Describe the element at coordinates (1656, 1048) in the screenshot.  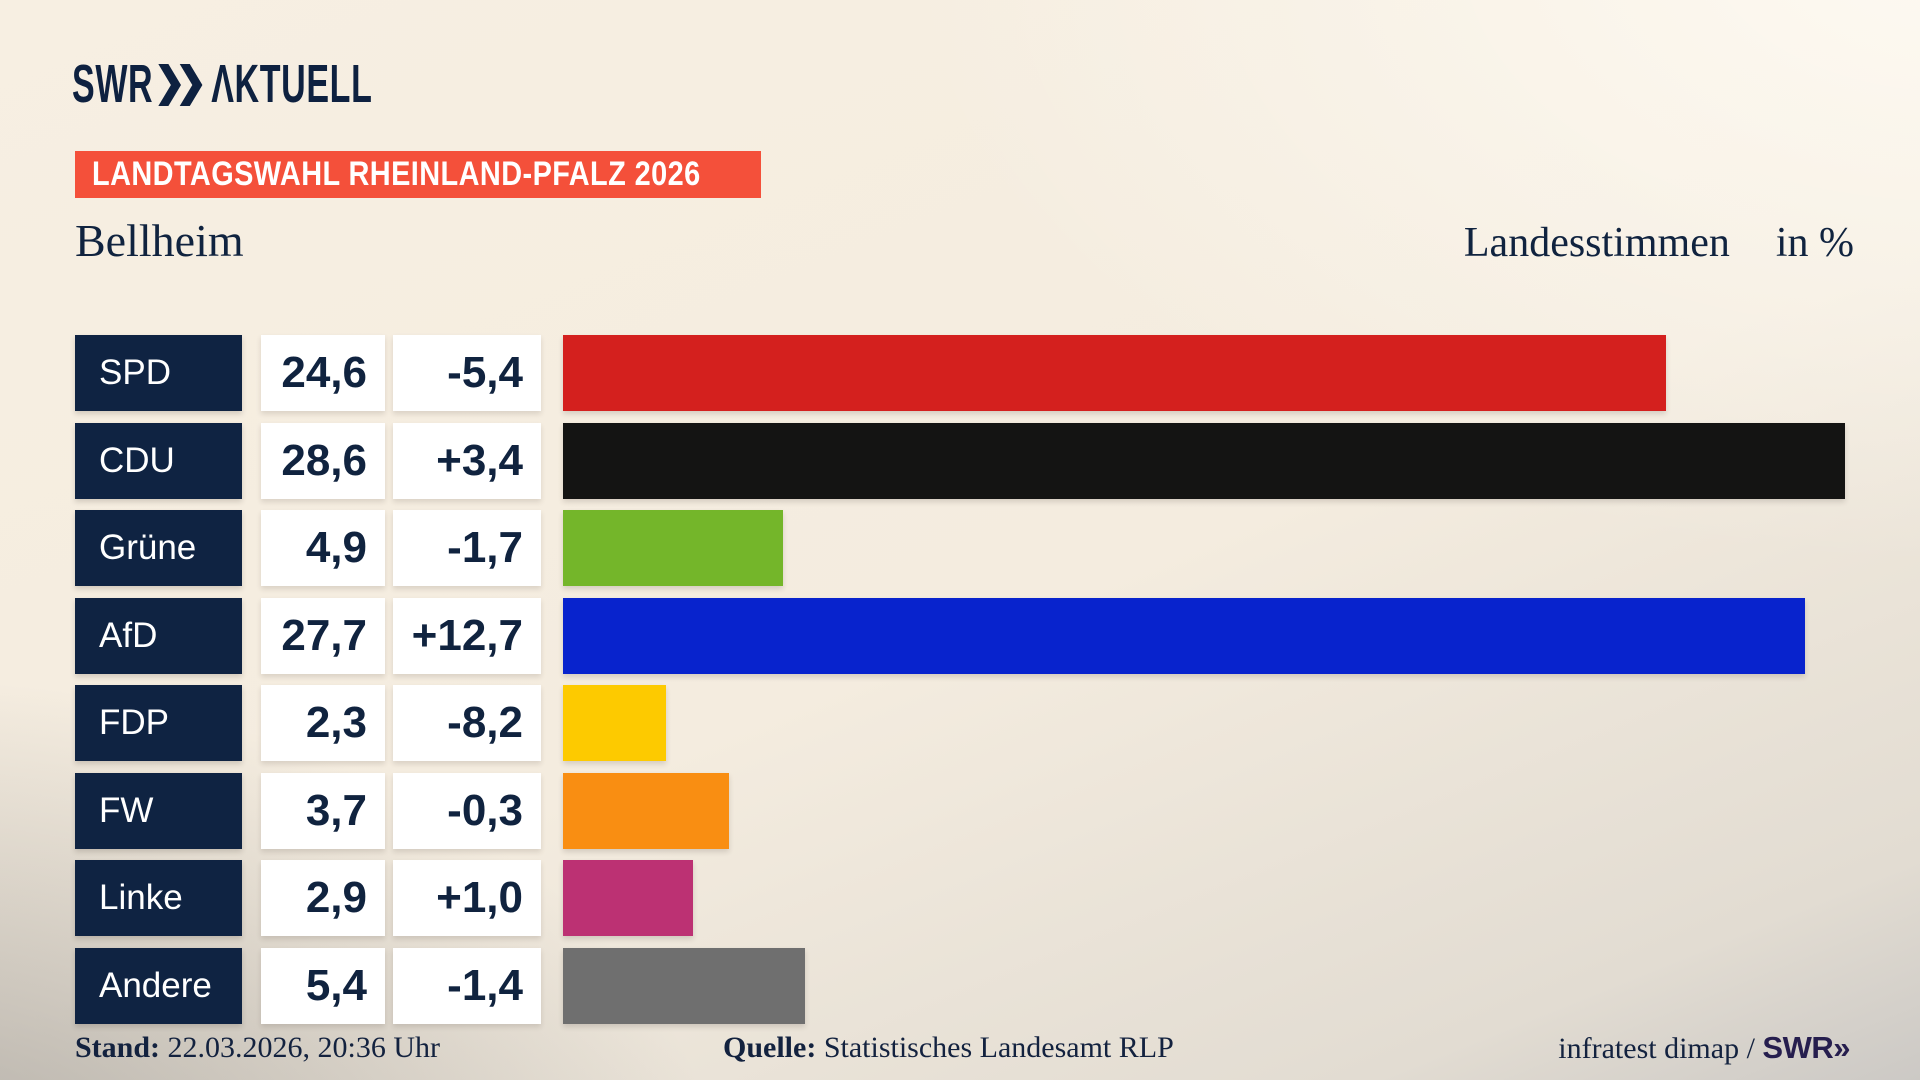
I see `credit-text: infratest dimap /` at that location.